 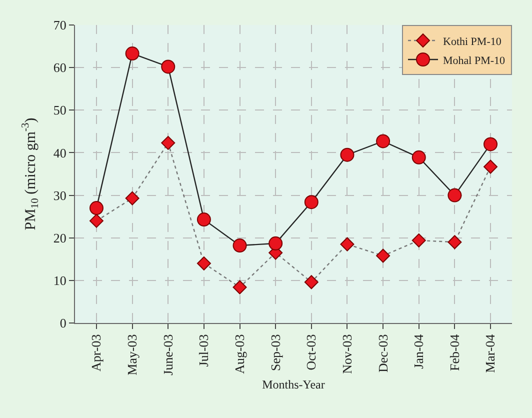 What do you see at coordinates (59, 68) in the screenshot?
I see `y-tick-label: 60` at bounding box center [59, 68].